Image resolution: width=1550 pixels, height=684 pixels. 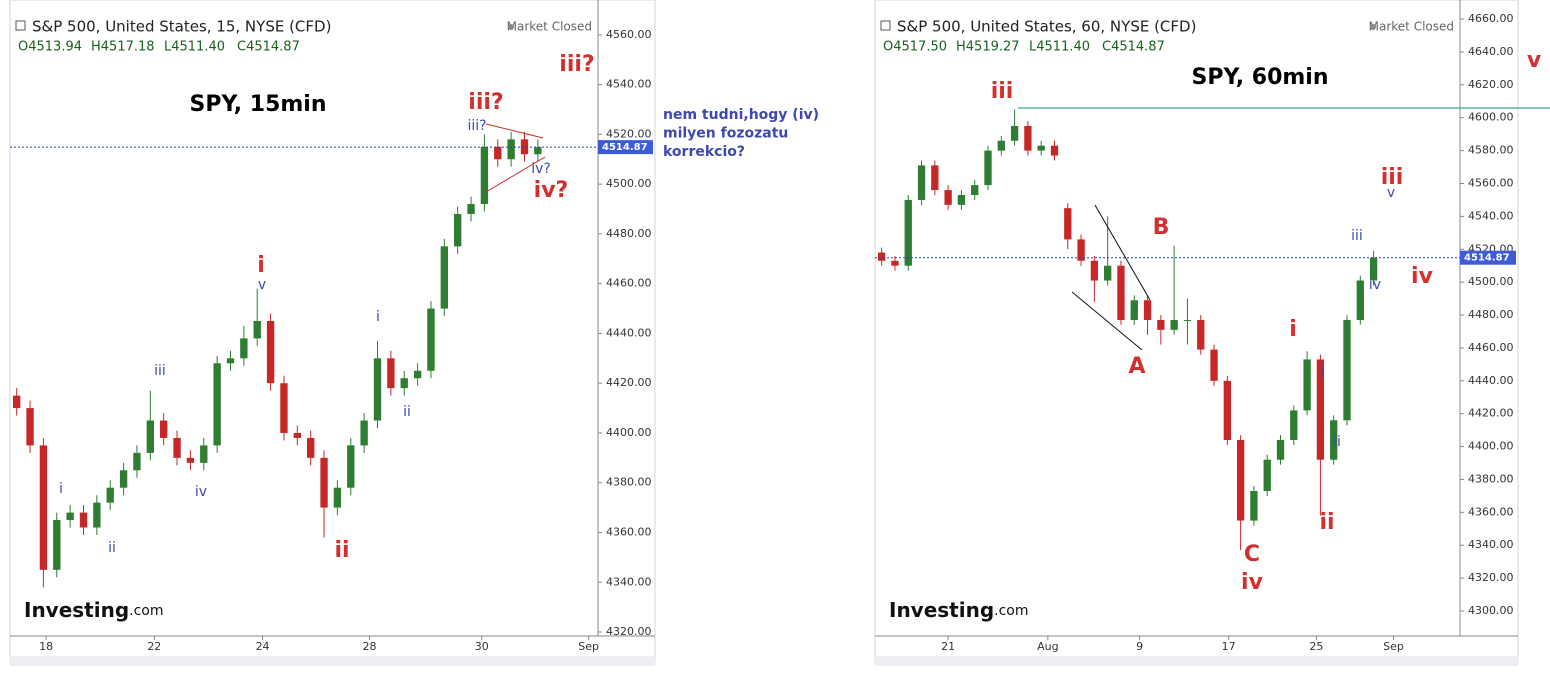 I want to click on y-tick-label: 4460.00, so click(x=1491, y=347).